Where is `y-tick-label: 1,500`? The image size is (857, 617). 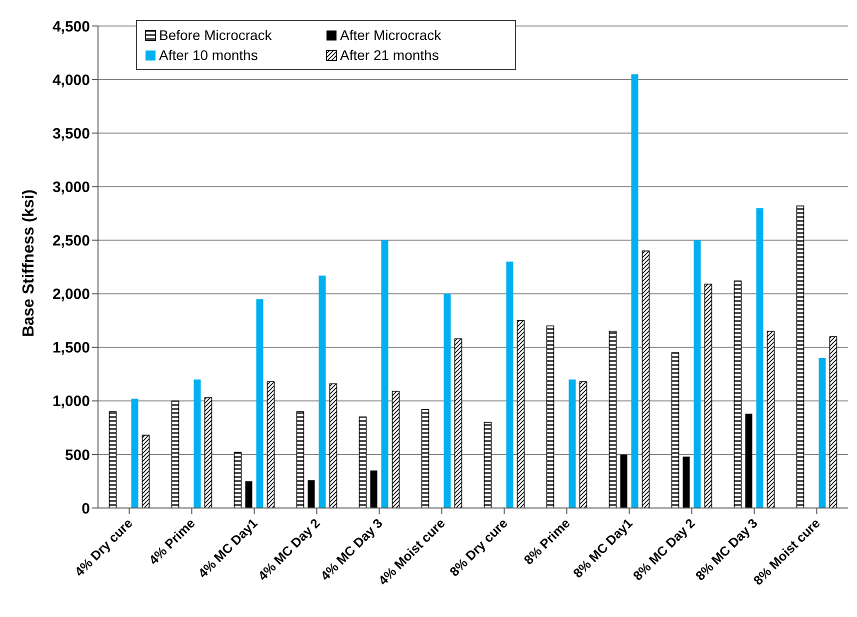
y-tick-label: 1,500 is located at coordinates (71, 348).